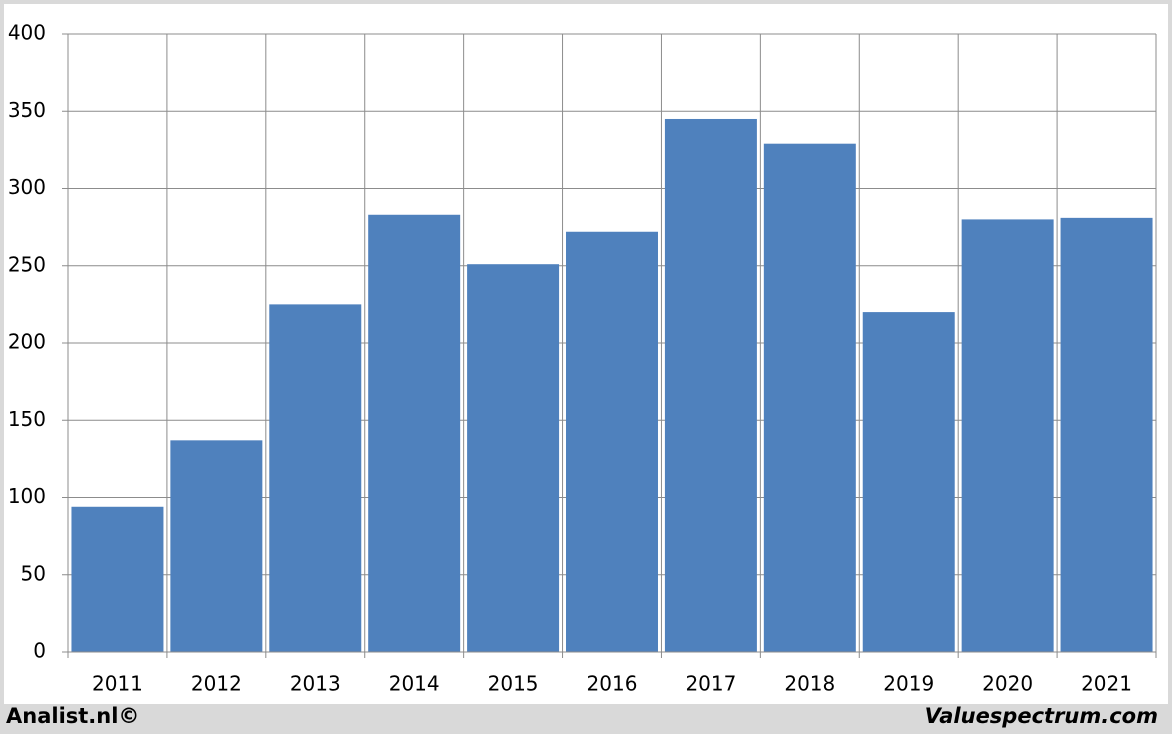  What do you see at coordinates (414, 684) in the screenshot?
I see `x-tick-label: 2014` at bounding box center [414, 684].